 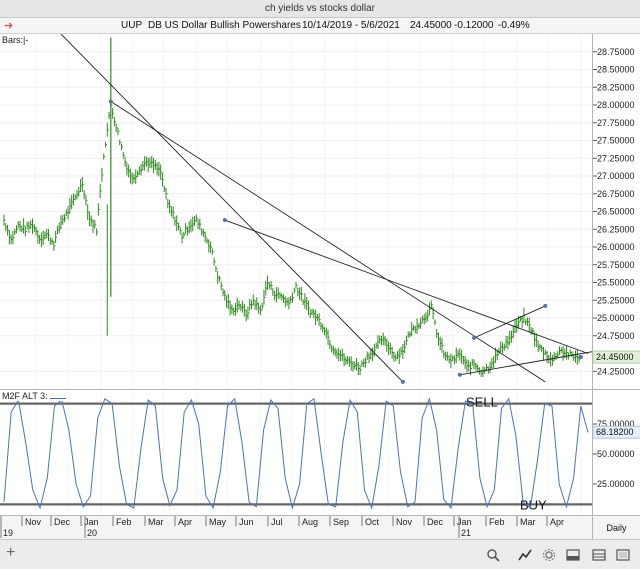 I want to click on period-selector: Daily, so click(x=616, y=527).